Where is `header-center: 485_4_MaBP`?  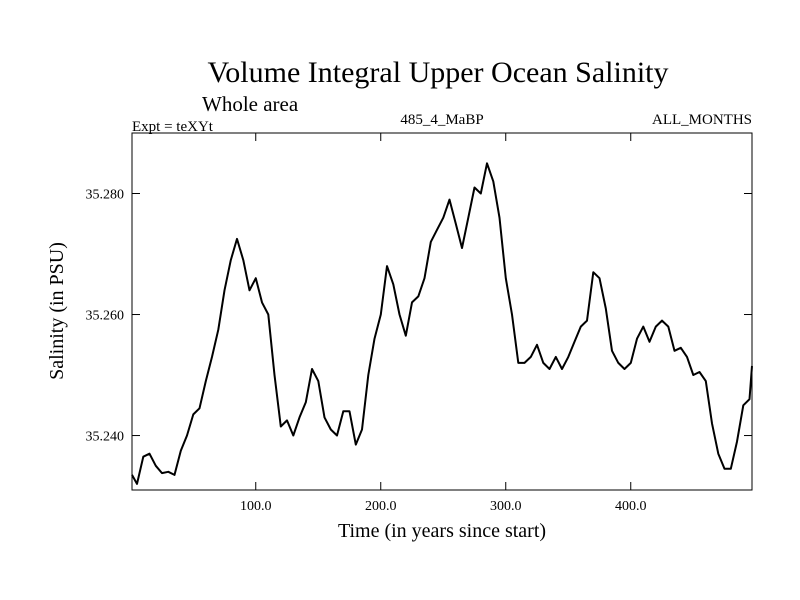
header-center: 485_4_MaBP is located at coordinates (441, 120).